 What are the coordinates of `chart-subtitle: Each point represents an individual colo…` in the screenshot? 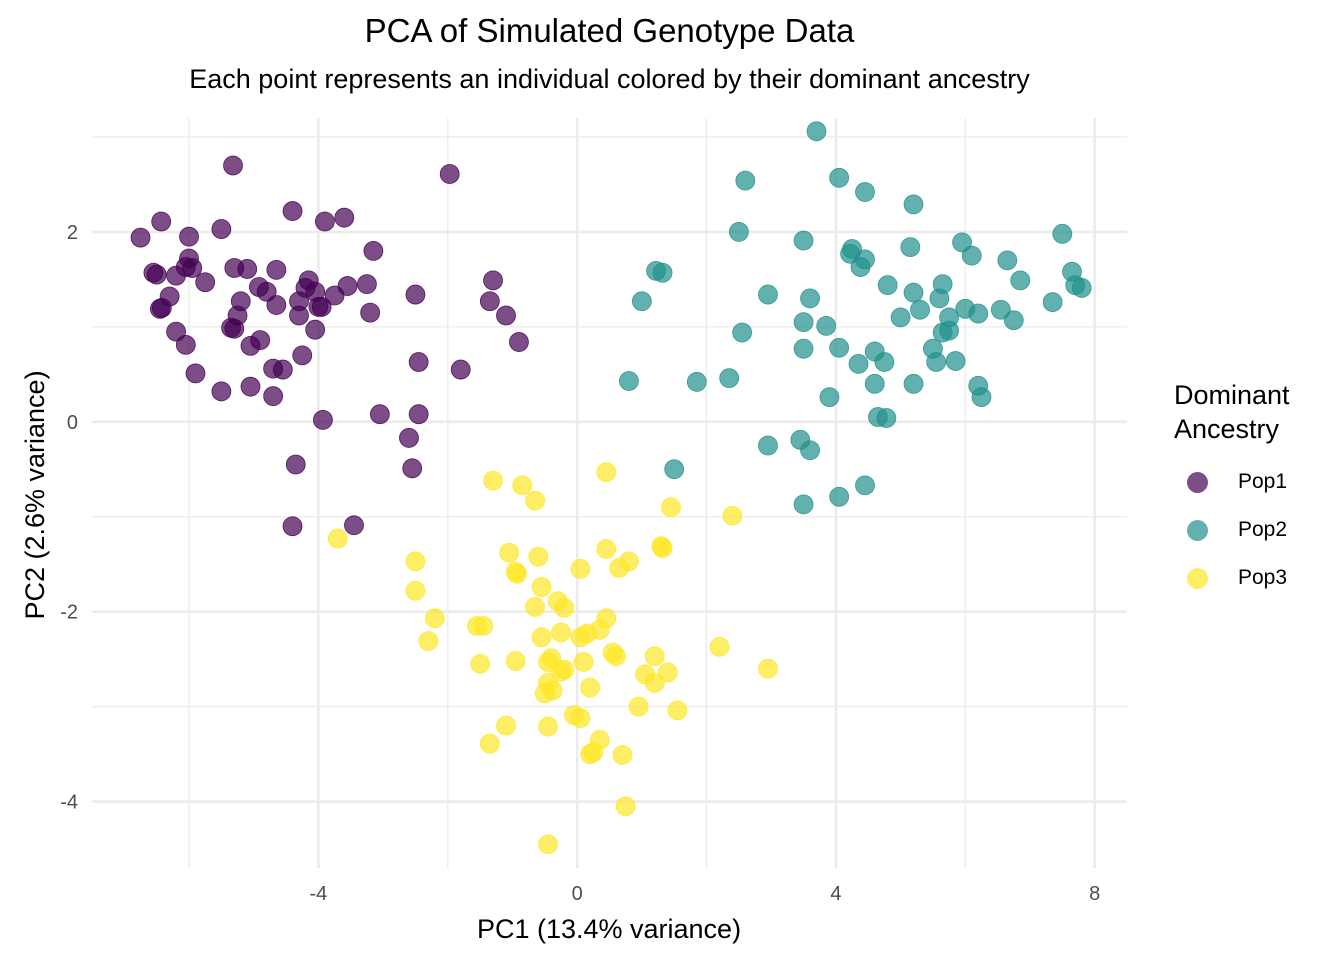 It's located at (609, 79).